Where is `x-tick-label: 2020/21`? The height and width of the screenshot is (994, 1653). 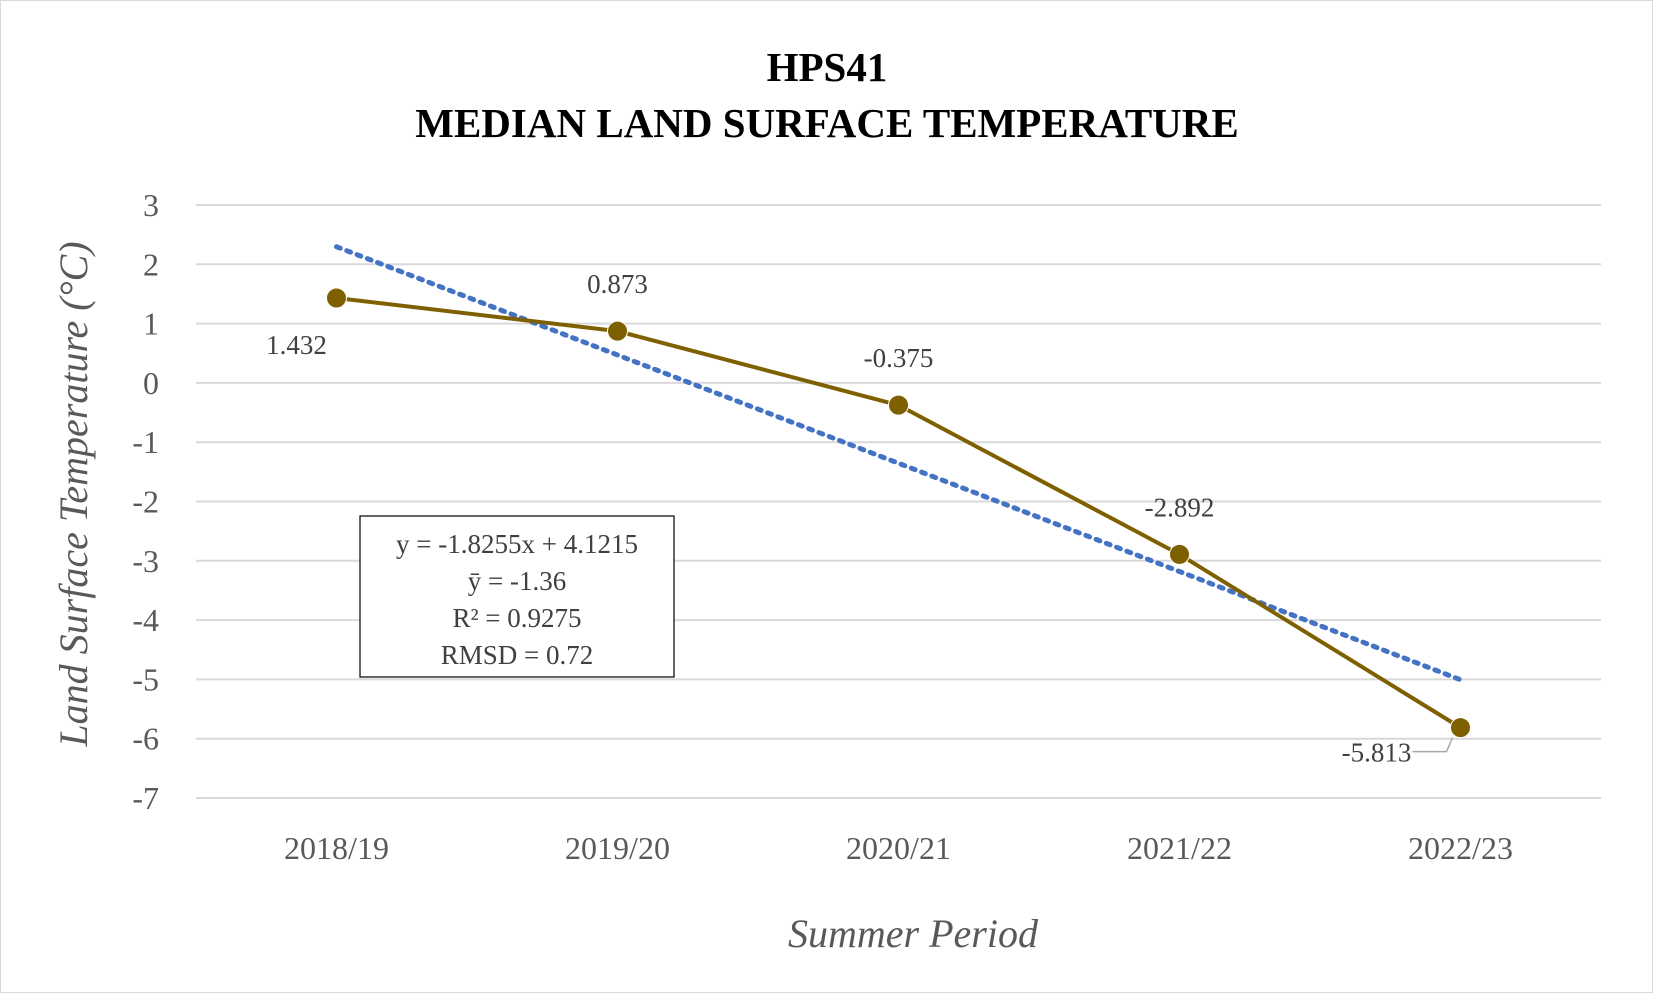
x-tick-label: 2020/21 is located at coordinates (898, 848).